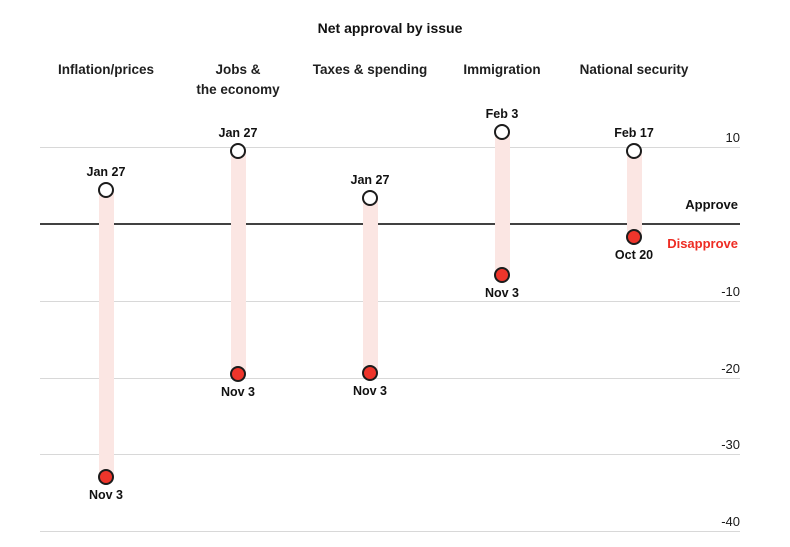 The image size is (790, 547). I want to click on column-header: Jobs & the economy, so click(238, 79).